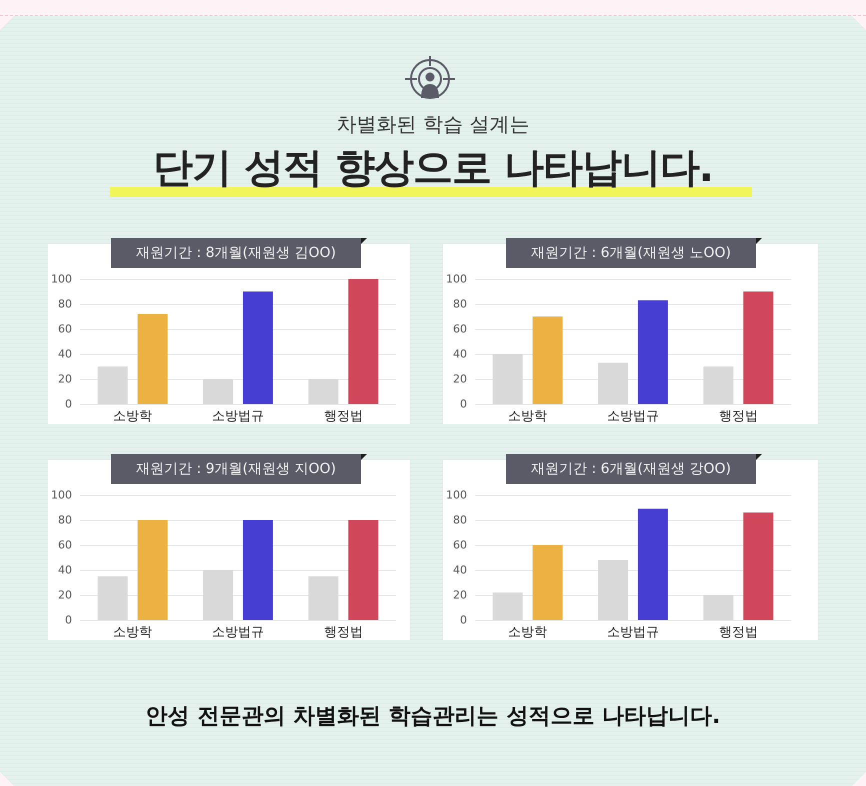 This screenshot has height=786, width=866. I want to click on chart-title: 재원기간 : 6개월(재원생 노OO), so click(631, 253).